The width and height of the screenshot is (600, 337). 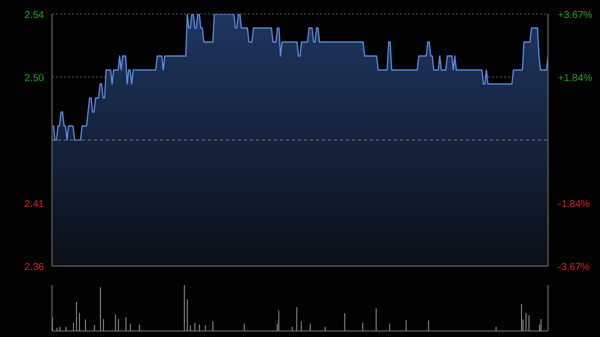 What do you see at coordinates (575, 15) in the screenshot?
I see `y2-tick-label: +3.67%` at bounding box center [575, 15].